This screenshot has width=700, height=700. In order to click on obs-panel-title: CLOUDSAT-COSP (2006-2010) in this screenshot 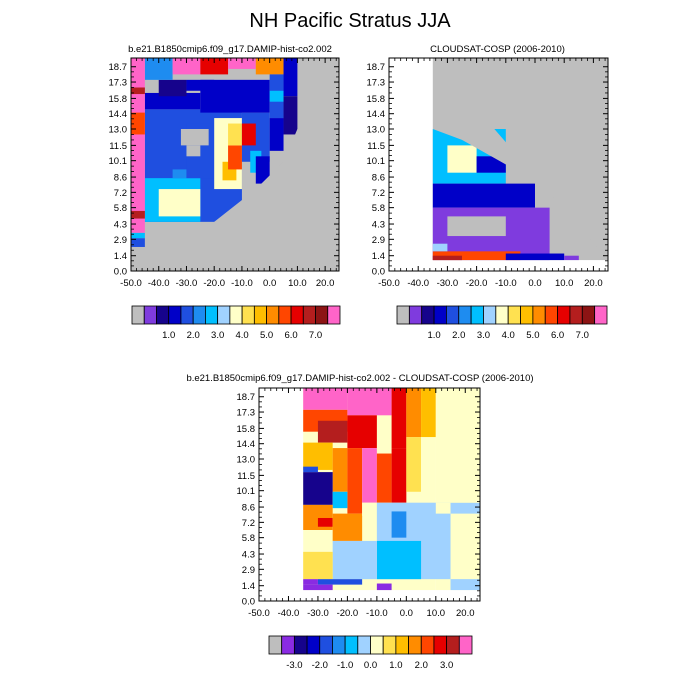, I will do `click(497, 49)`.